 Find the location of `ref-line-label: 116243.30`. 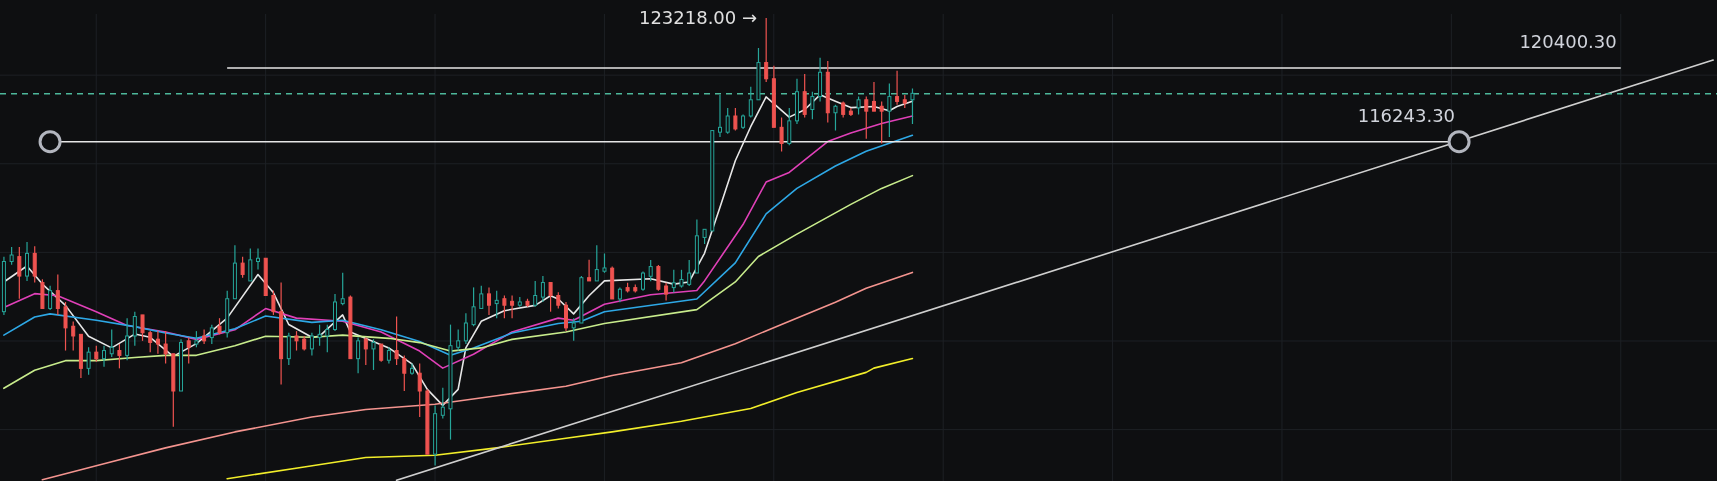

ref-line-label: 116243.30 is located at coordinates (1406, 115).